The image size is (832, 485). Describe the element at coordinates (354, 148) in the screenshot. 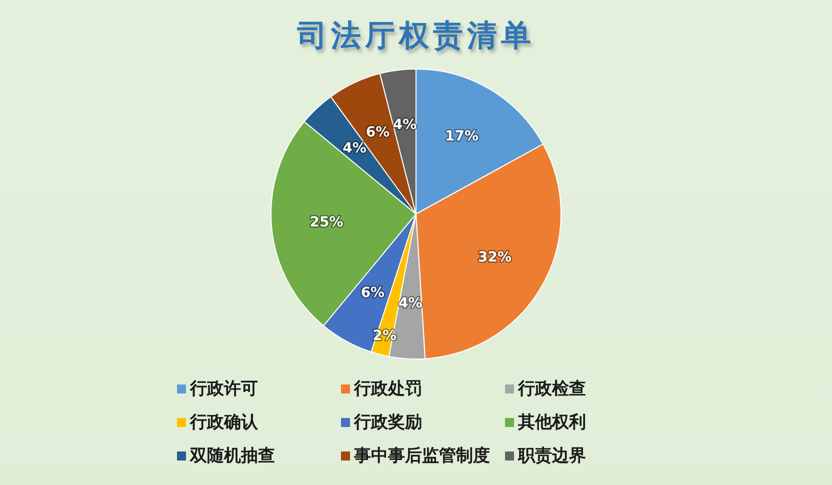

I see `data-label: 4%` at that location.